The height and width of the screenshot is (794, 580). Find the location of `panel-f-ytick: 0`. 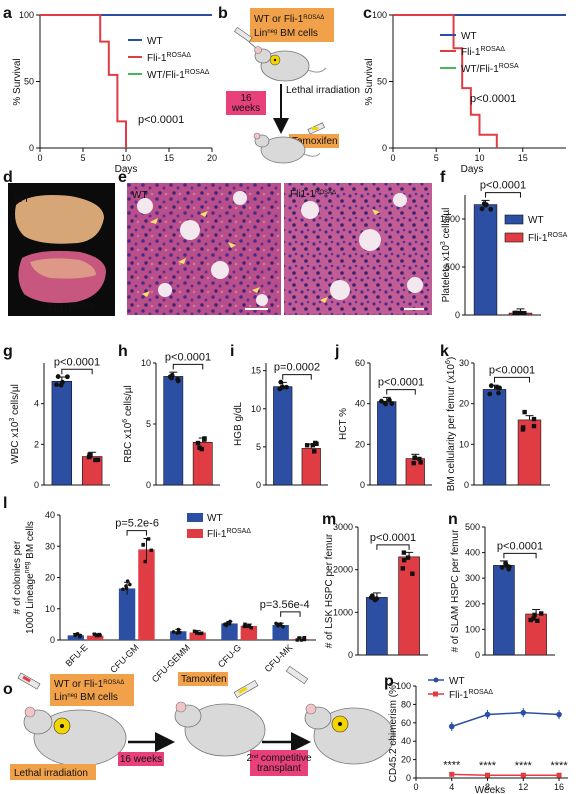

panel-f-ytick: 0 is located at coordinates (457, 315).